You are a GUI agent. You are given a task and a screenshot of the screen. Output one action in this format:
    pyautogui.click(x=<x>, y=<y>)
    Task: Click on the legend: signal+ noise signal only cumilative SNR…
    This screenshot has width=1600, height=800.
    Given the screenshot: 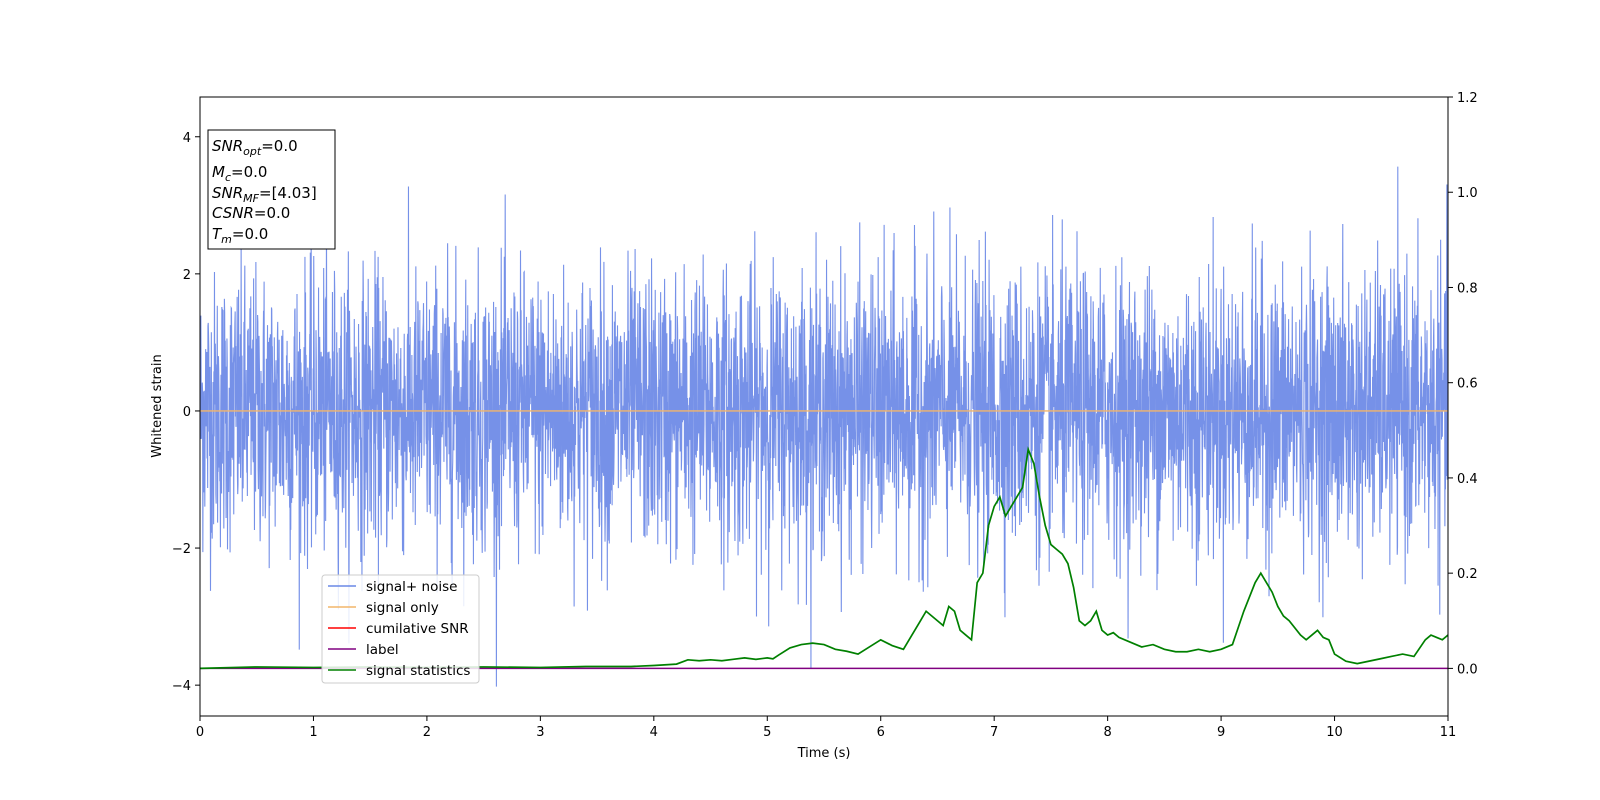 What is the action you would take?
    pyautogui.click(x=400, y=629)
    